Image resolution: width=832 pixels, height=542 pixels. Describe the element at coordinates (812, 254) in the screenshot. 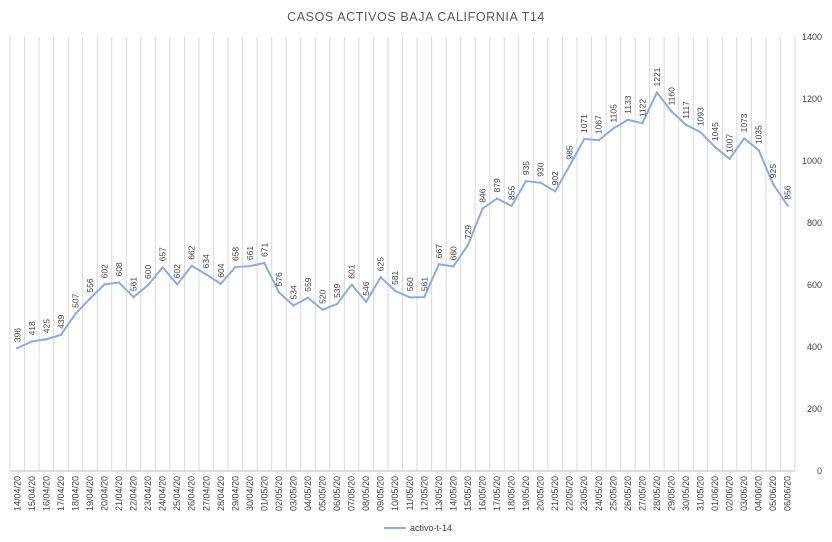

I see `y-axis-tick-labels: 0 200 400 600 800 1000 1200 1400` at that location.